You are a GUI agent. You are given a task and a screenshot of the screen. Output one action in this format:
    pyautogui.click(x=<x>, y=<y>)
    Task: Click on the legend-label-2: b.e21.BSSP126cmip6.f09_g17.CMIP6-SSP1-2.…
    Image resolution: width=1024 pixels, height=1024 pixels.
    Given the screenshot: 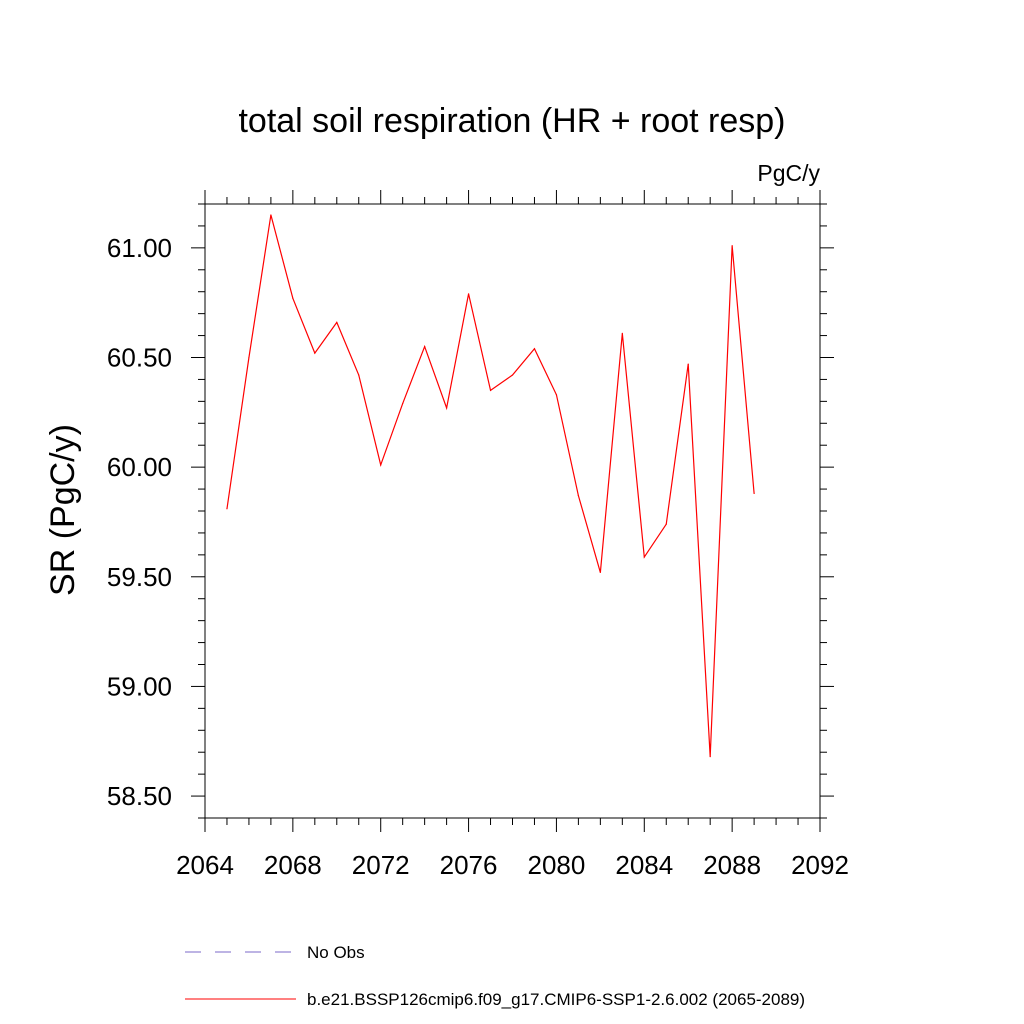 What is the action you would take?
    pyautogui.click(x=556, y=999)
    